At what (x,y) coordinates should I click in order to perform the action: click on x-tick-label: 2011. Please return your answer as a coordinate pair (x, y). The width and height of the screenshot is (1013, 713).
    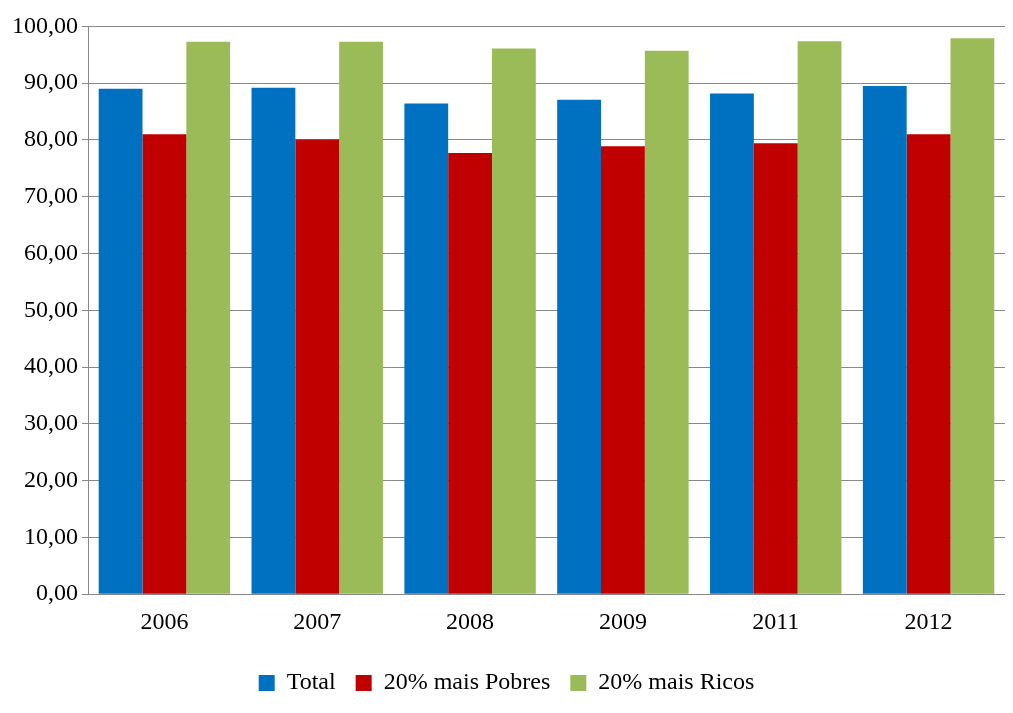
    Looking at the image, I should click on (776, 620).